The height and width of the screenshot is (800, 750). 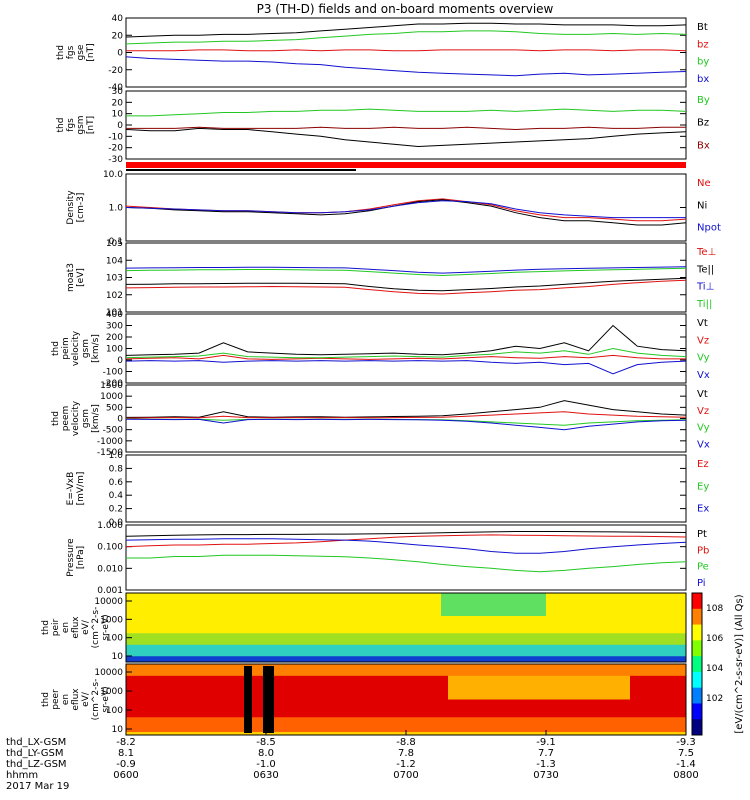 What do you see at coordinates (709, 228) in the screenshot?
I see `legend-entry: Npot` at bounding box center [709, 228].